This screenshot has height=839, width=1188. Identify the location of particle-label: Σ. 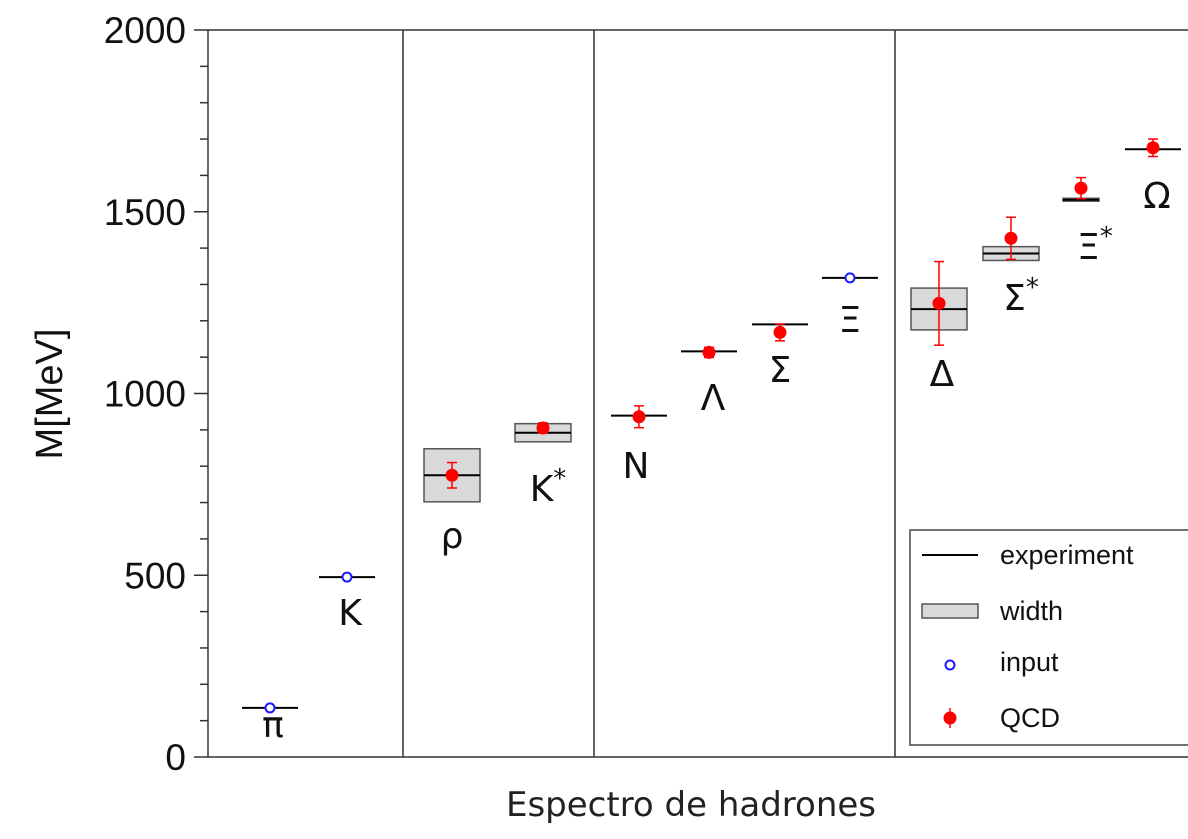
(780, 370).